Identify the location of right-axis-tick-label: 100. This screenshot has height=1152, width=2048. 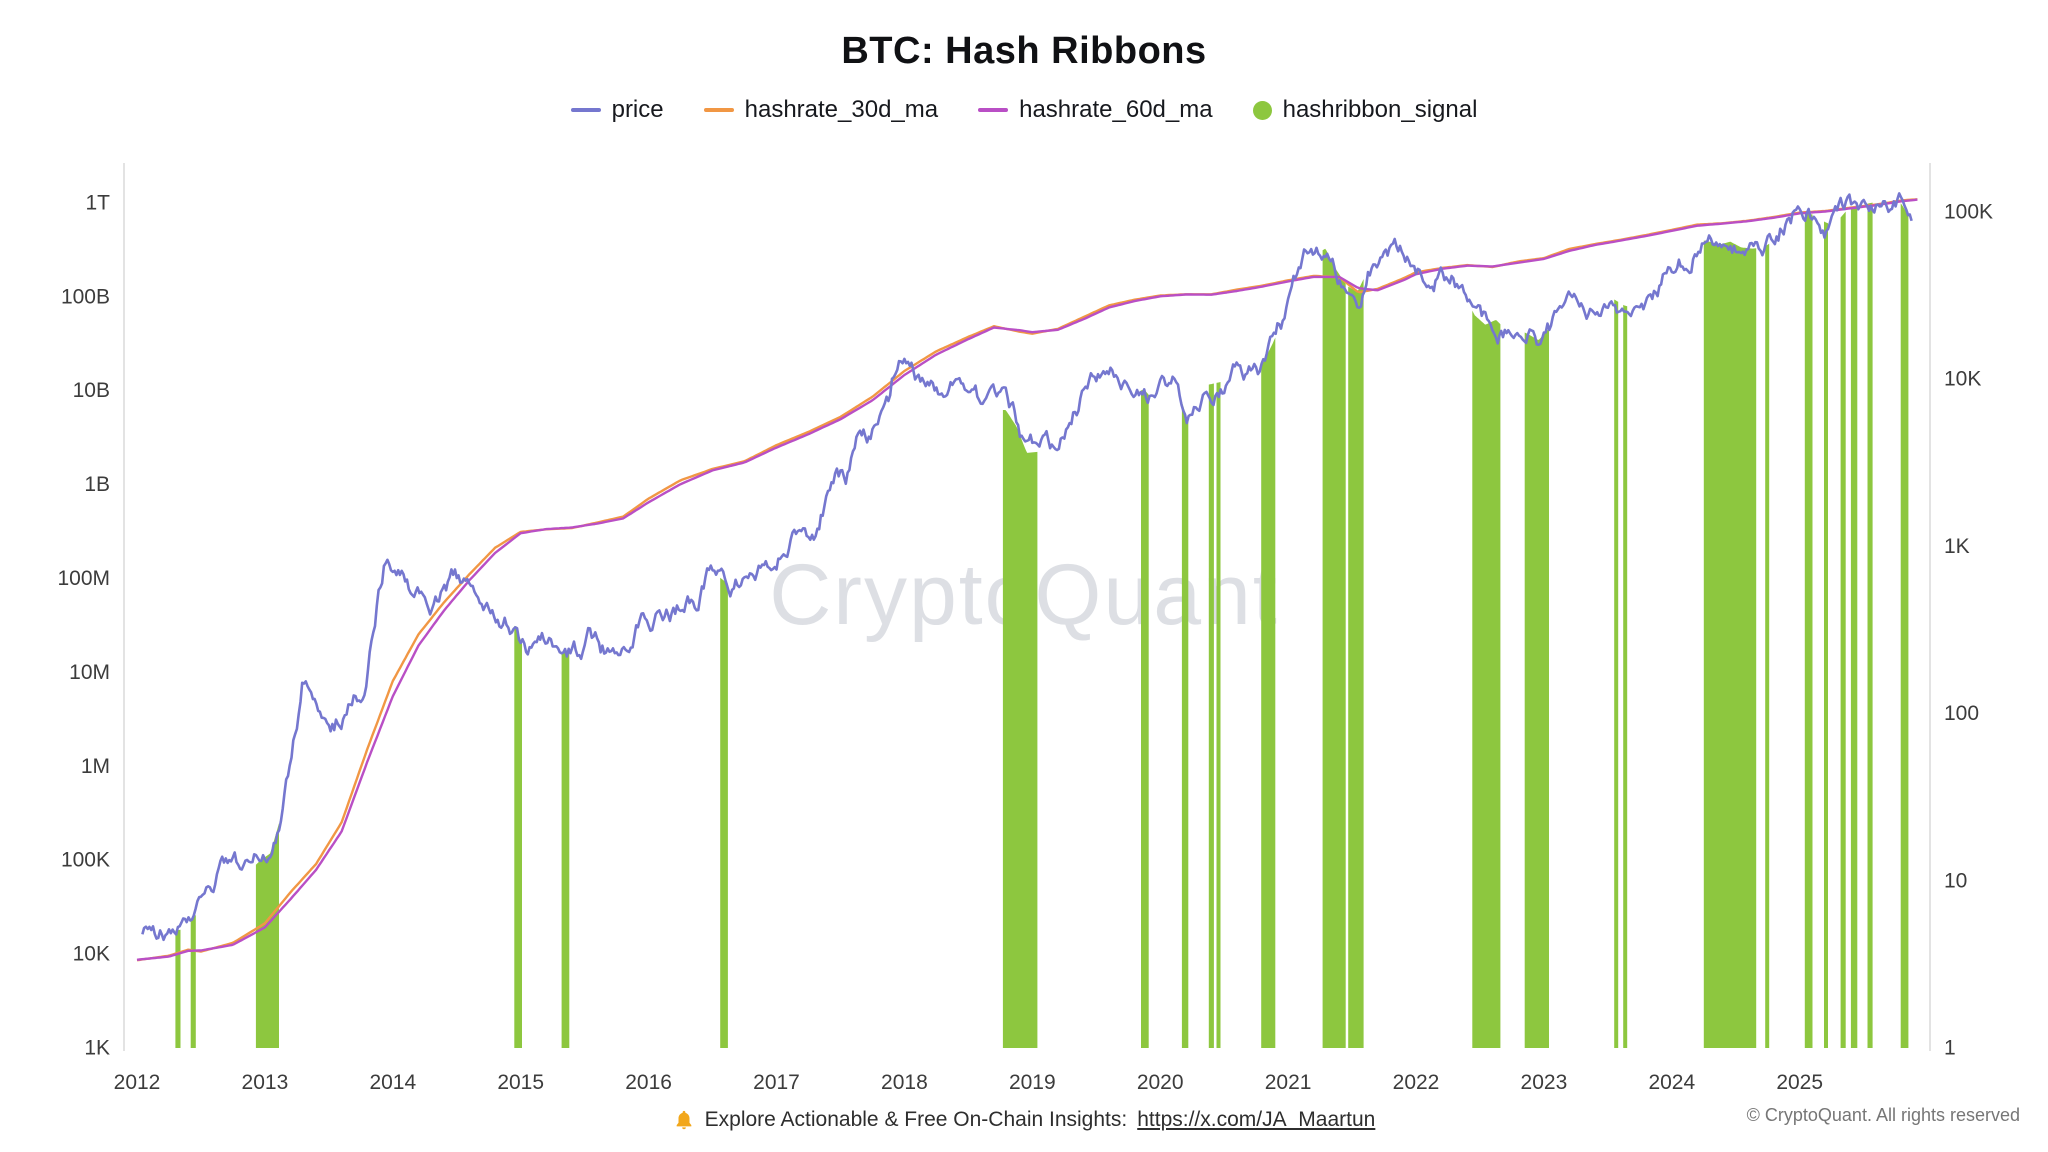
(1961, 713).